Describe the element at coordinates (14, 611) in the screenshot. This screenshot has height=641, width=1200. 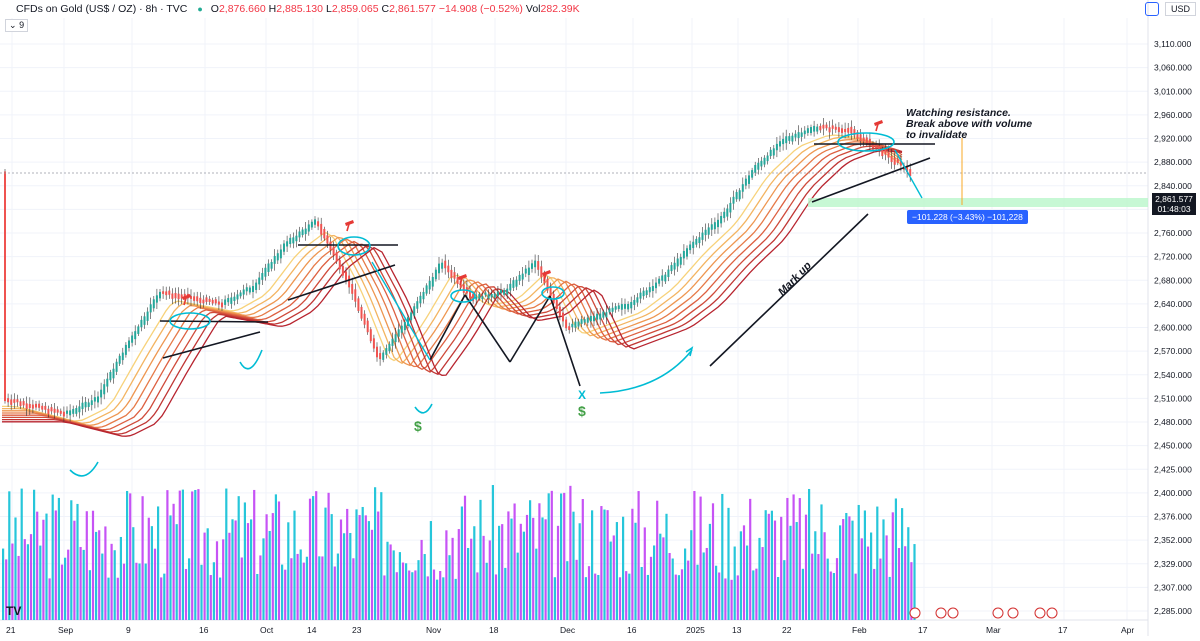
I see `tradingview-logo: TV` at that location.